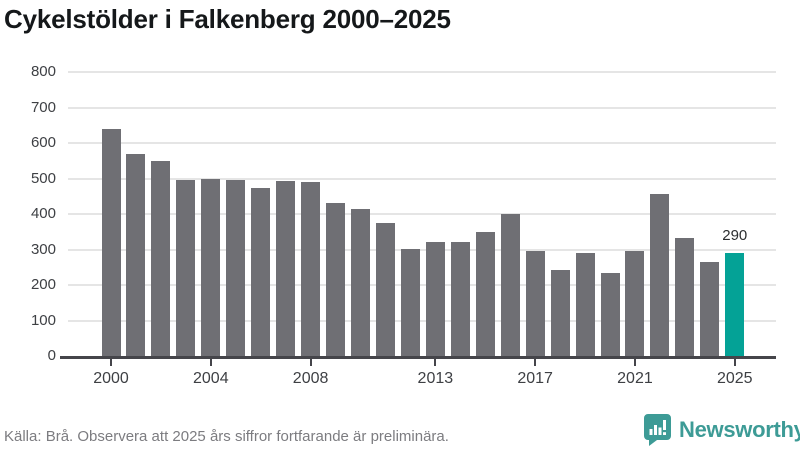  What do you see at coordinates (111, 378) in the screenshot?
I see `x-axis-tick-label: 2000` at bounding box center [111, 378].